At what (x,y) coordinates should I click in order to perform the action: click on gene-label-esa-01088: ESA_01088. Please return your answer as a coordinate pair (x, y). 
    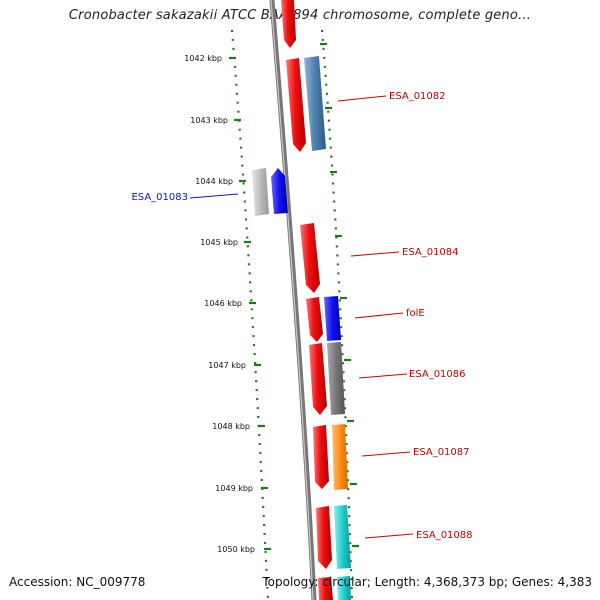
    Looking at the image, I should click on (444, 535).